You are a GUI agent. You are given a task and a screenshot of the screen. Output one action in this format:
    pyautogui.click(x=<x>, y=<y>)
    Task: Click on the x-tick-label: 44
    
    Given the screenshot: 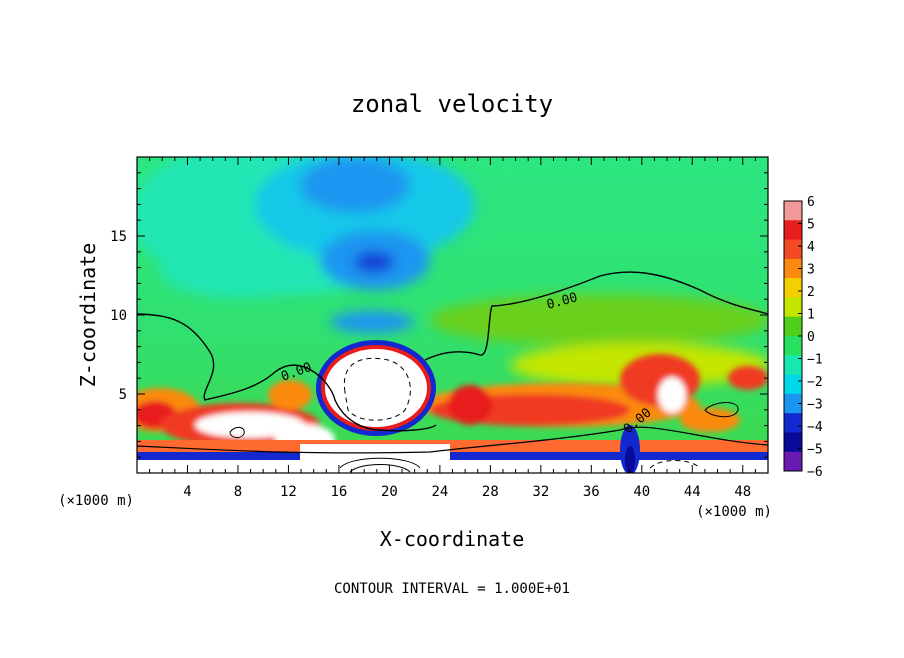 What is the action you would take?
    pyautogui.click(x=692, y=492)
    